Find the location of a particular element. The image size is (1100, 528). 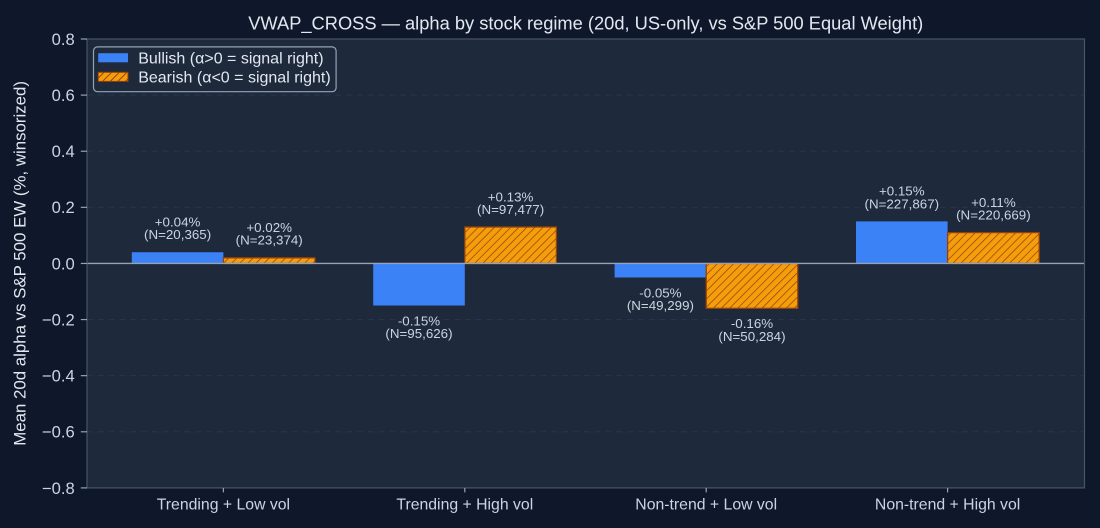

svg-text: (N=49,299) is located at coordinates (660, 305).